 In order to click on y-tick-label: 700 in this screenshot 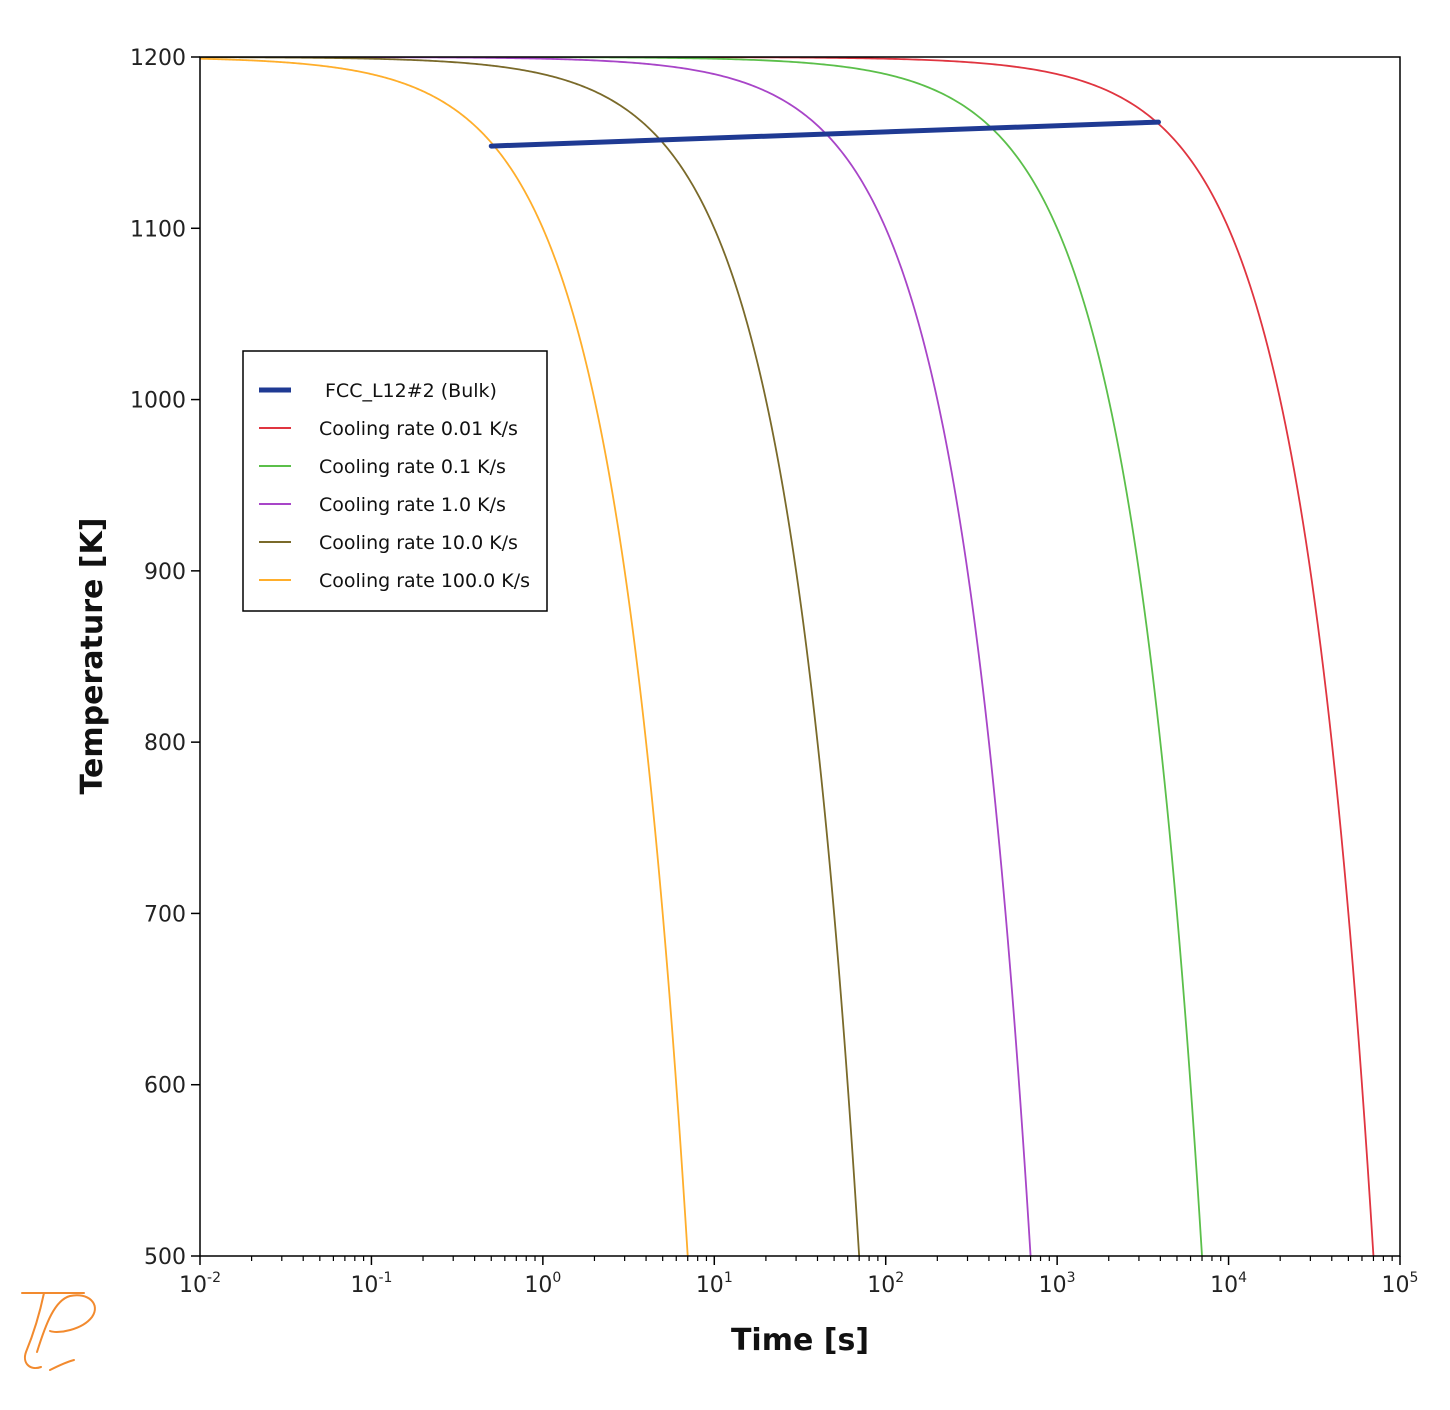, I will do `click(165, 914)`.